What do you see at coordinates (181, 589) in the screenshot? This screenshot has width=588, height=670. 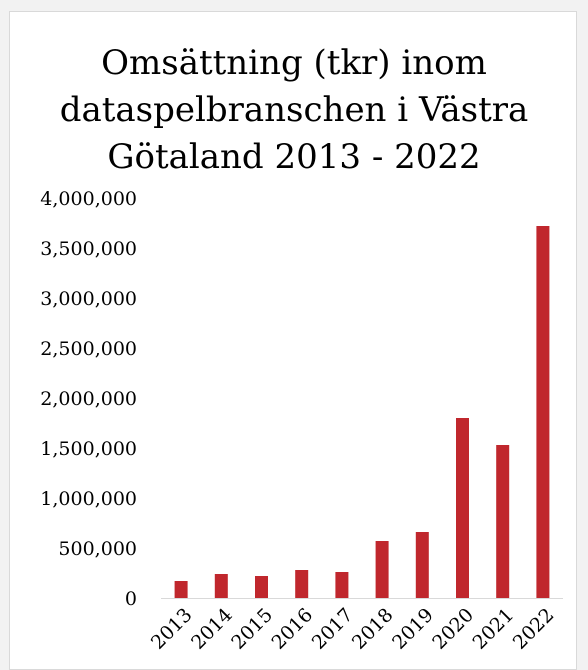 I see `bar-2013` at bounding box center [181, 589].